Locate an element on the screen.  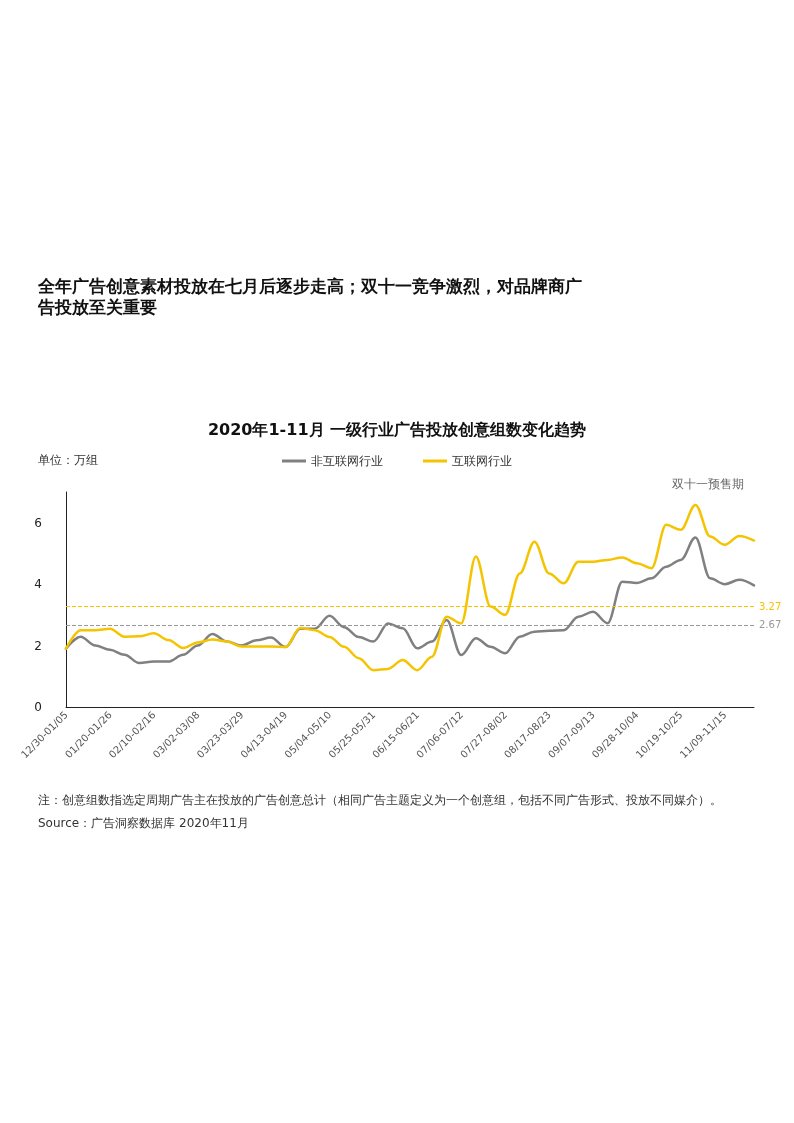
y-tick-label: 0 is located at coordinates (38, 707).